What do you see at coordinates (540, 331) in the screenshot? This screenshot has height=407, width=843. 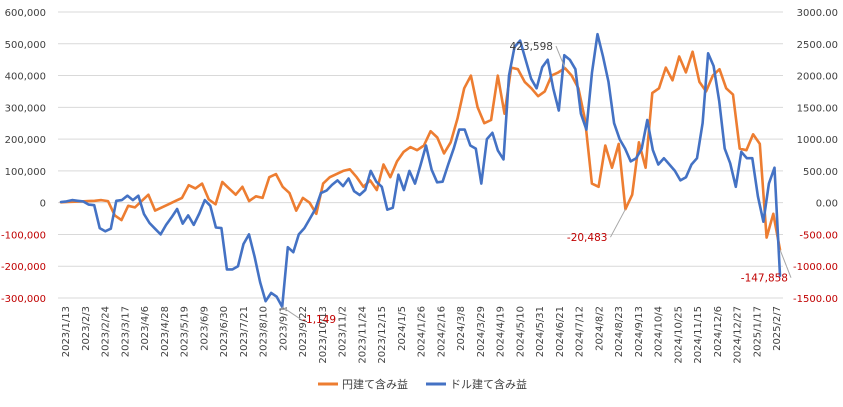 I see `x-tick-label: 2024/5/31` at bounding box center [540, 331].